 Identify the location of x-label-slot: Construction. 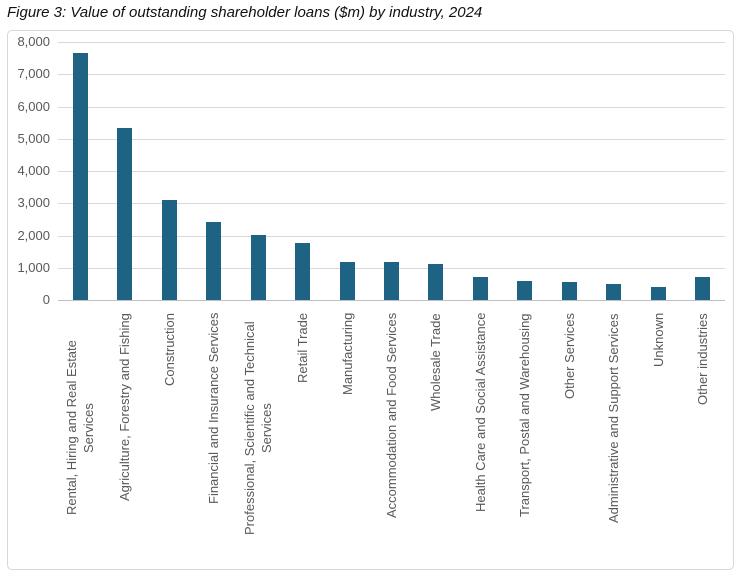
(169, 435).